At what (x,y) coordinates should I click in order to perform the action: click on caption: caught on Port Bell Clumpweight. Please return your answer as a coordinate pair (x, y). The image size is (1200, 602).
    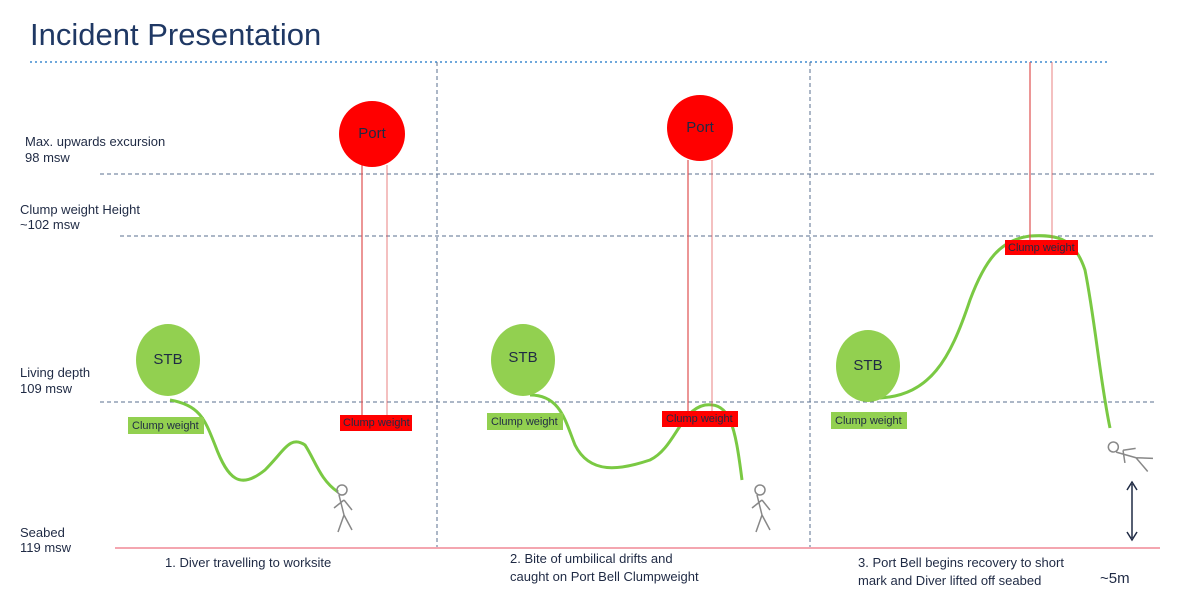
    Looking at the image, I should click on (604, 576).